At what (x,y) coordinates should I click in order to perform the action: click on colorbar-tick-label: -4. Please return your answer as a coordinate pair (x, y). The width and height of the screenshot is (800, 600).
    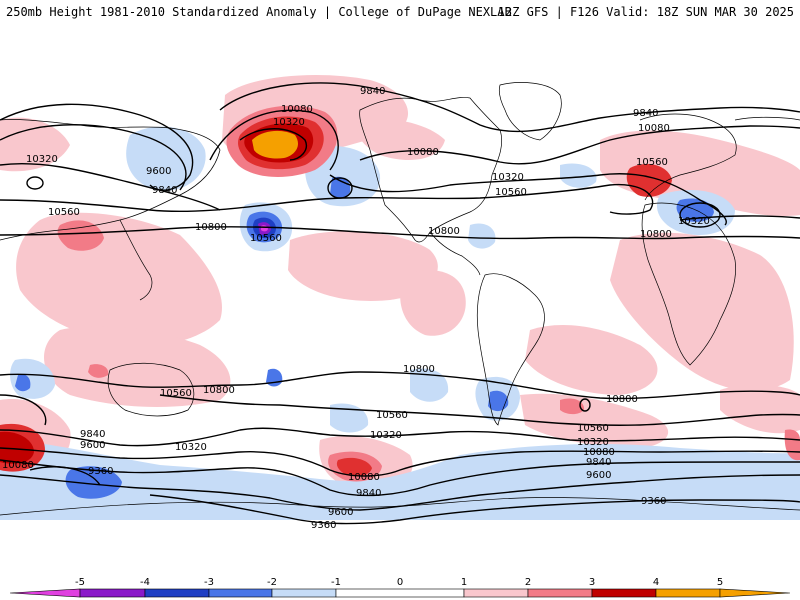
    Looking at the image, I should click on (145, 582).